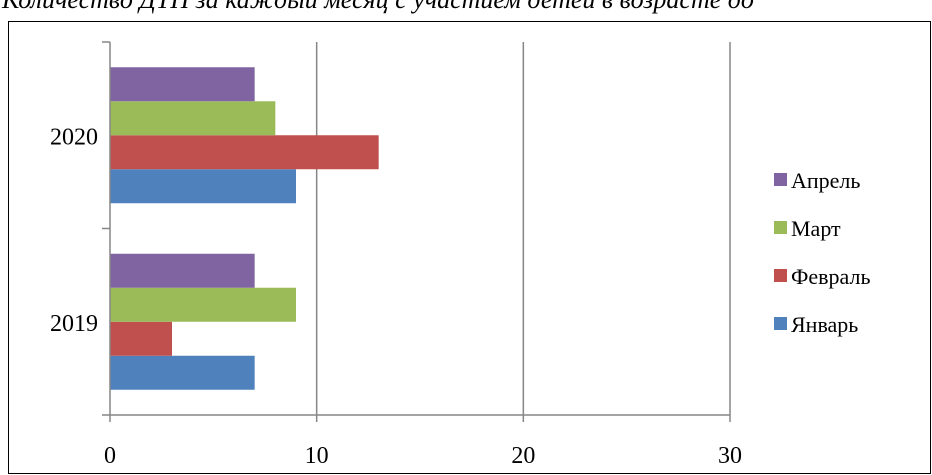 This screenshot has width=932, height=475. What do you see at coordinates (730, 456) in the screenshot?
I see `x-tick-label: 30` at bounding box center [730, 456].